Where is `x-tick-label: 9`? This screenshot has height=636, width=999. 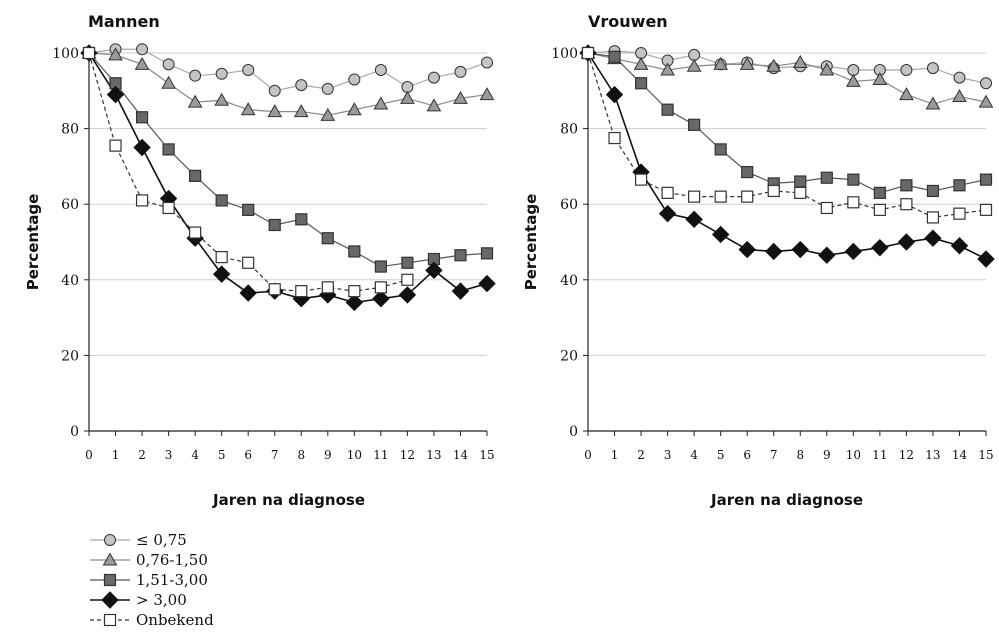 x-tick-label: 9 is located at coordinates (328, 455).